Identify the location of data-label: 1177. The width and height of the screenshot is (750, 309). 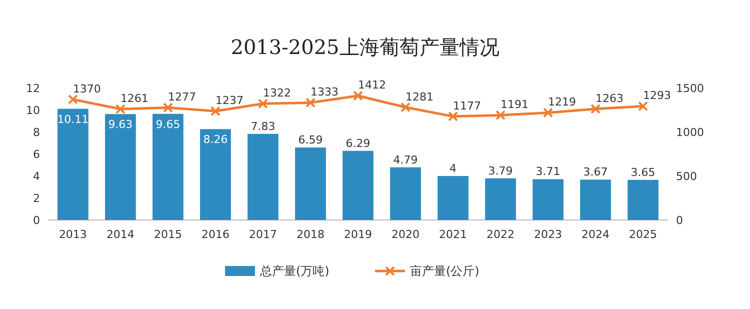
(467, 105).